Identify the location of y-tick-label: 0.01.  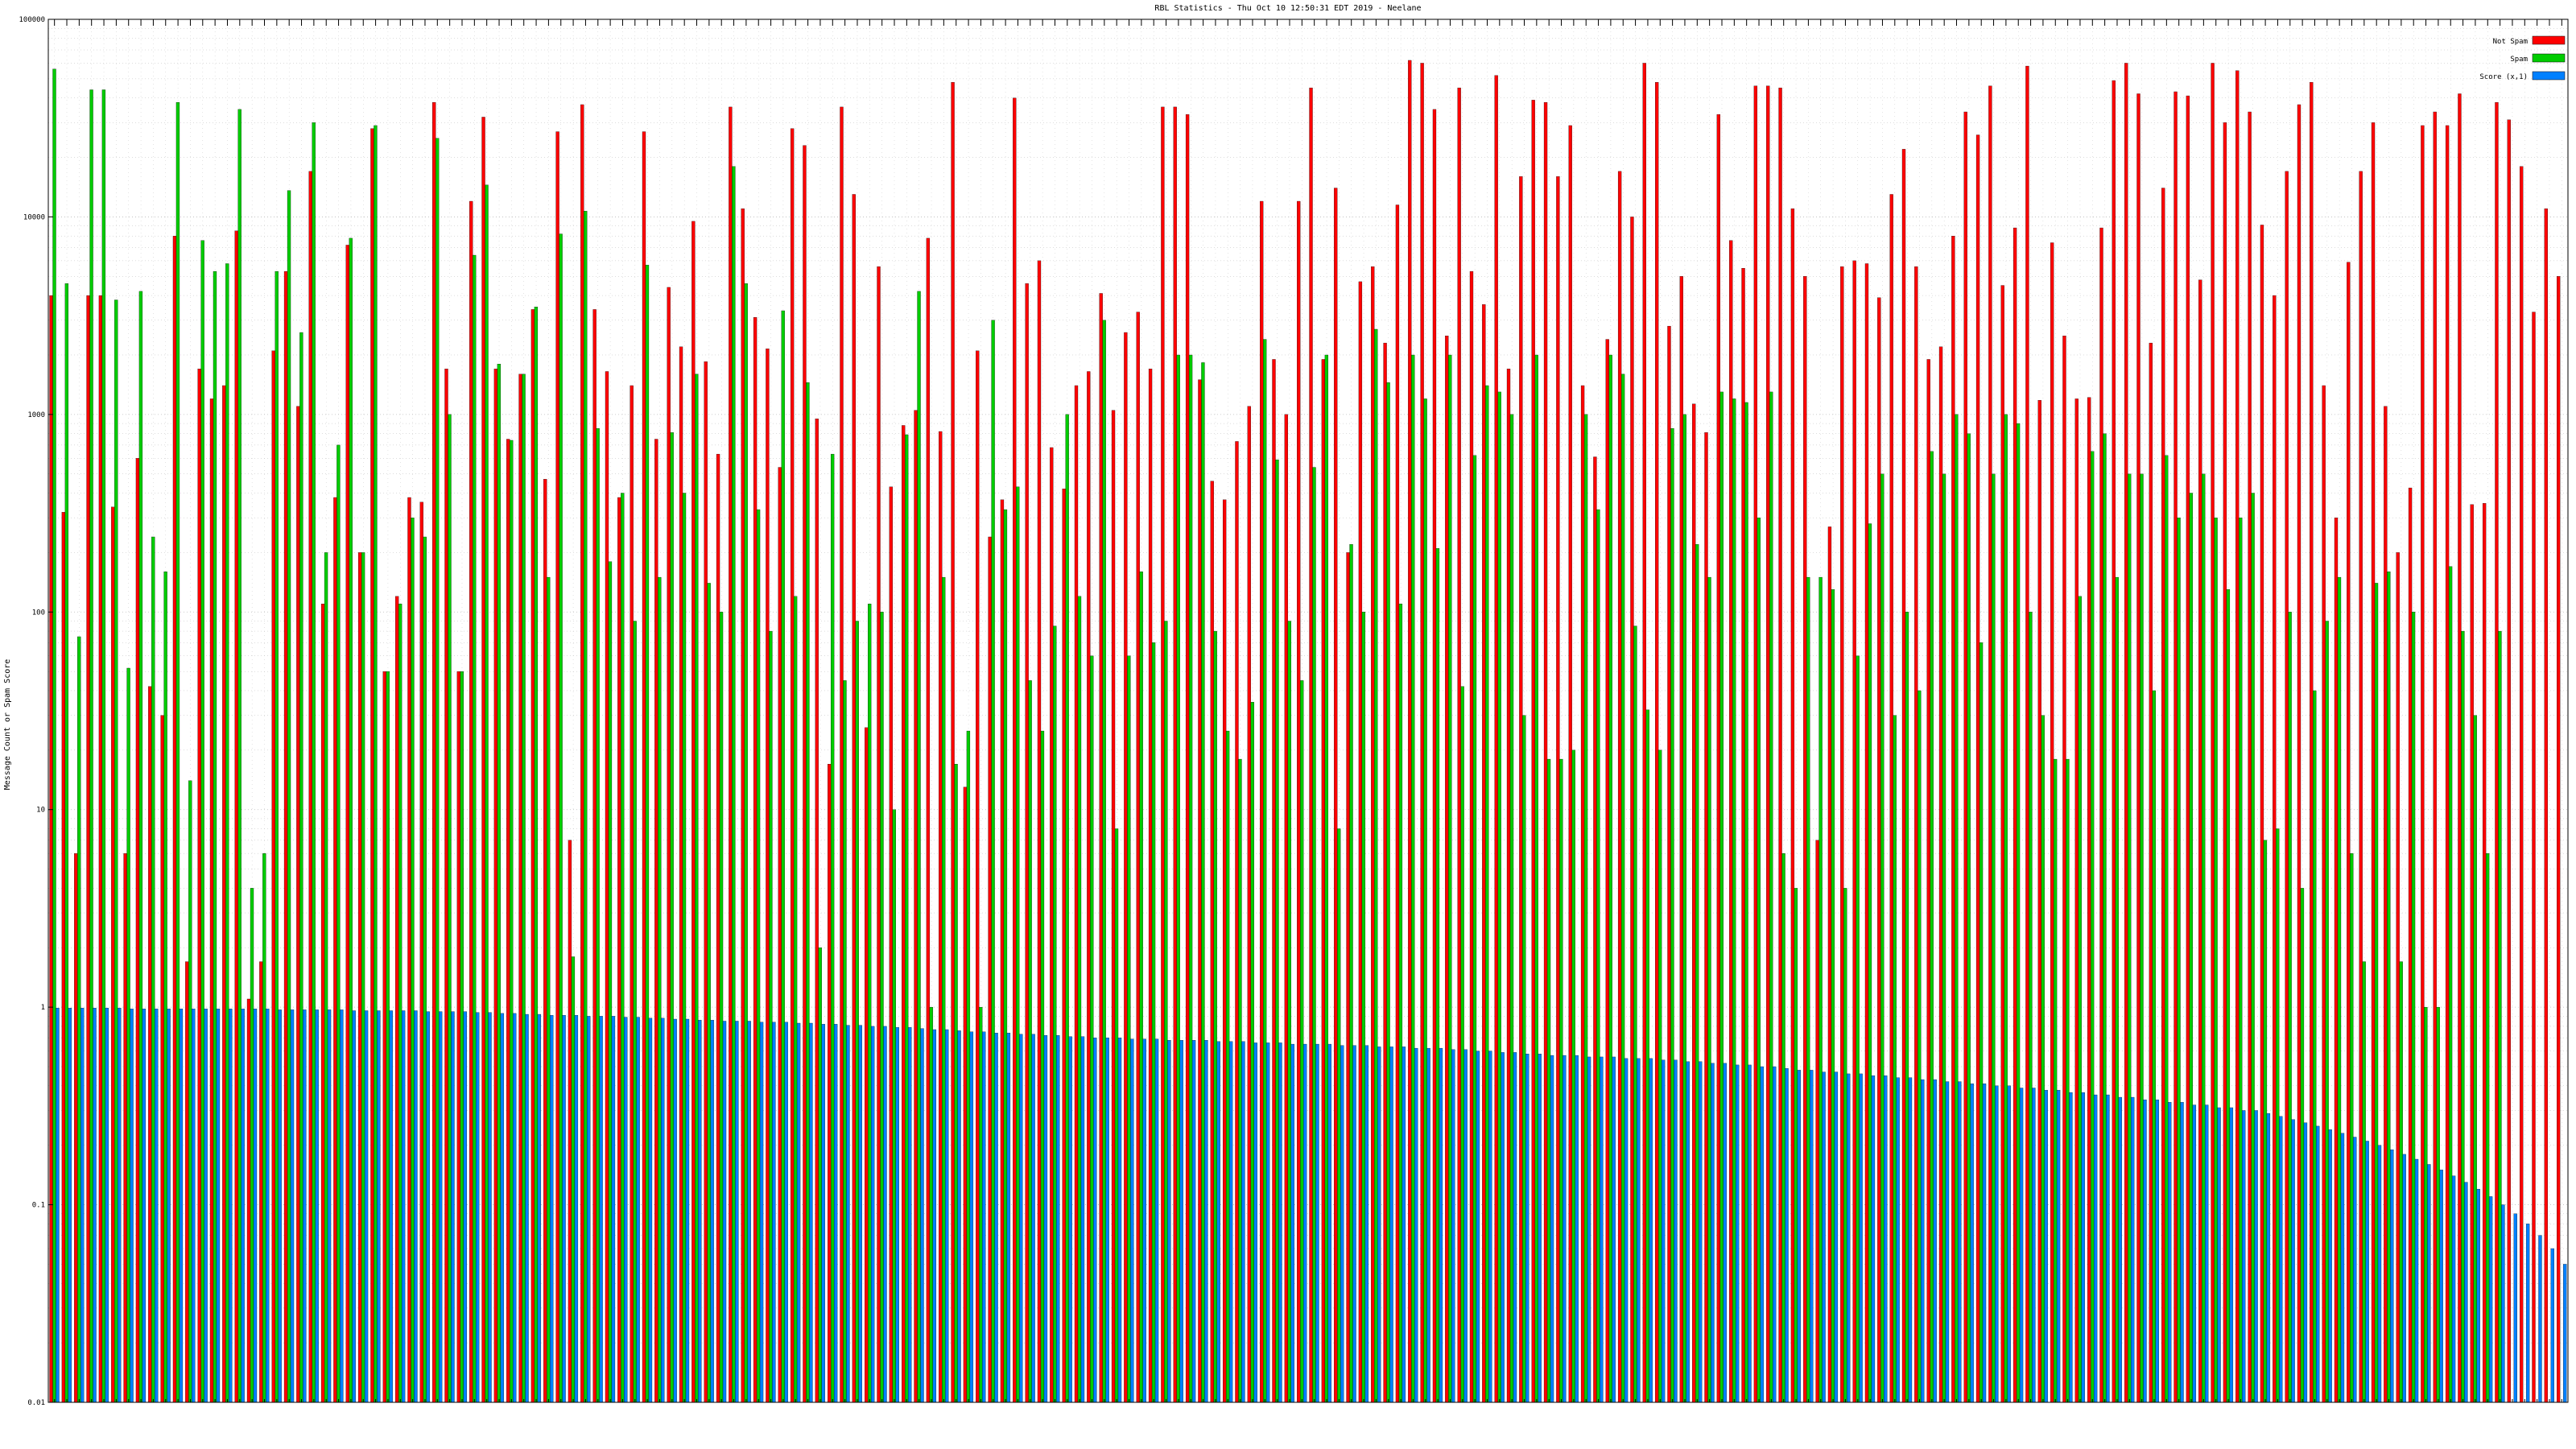
(36, 1403).